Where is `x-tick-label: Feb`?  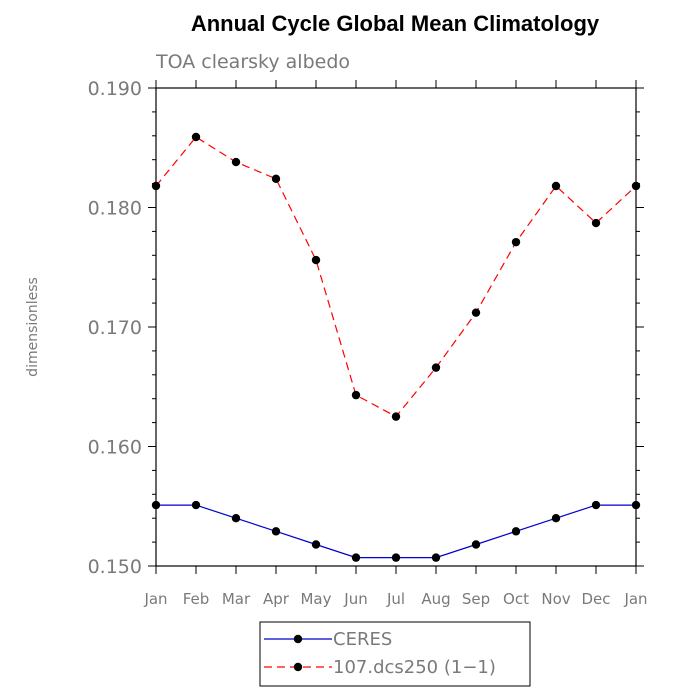 x-tick-label: Feb is located at coordinates (196, 599).